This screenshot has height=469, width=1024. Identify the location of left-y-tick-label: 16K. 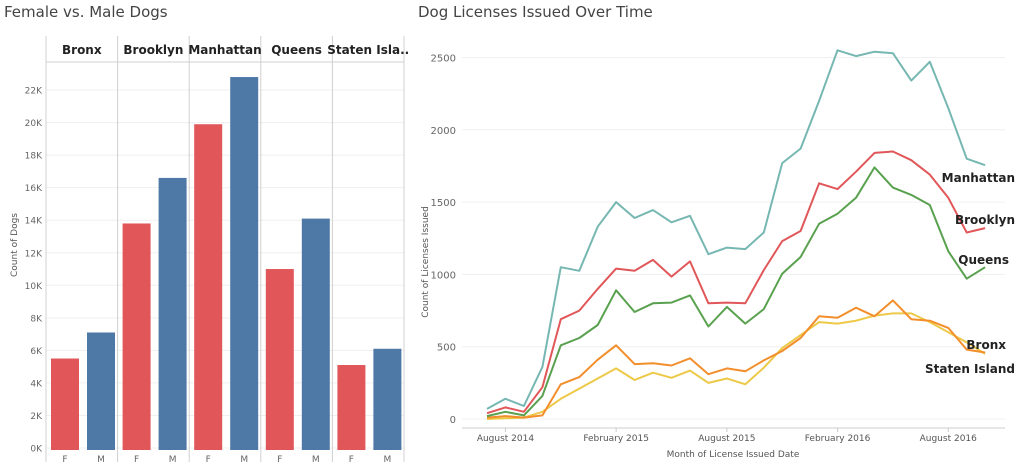
(34, 189).